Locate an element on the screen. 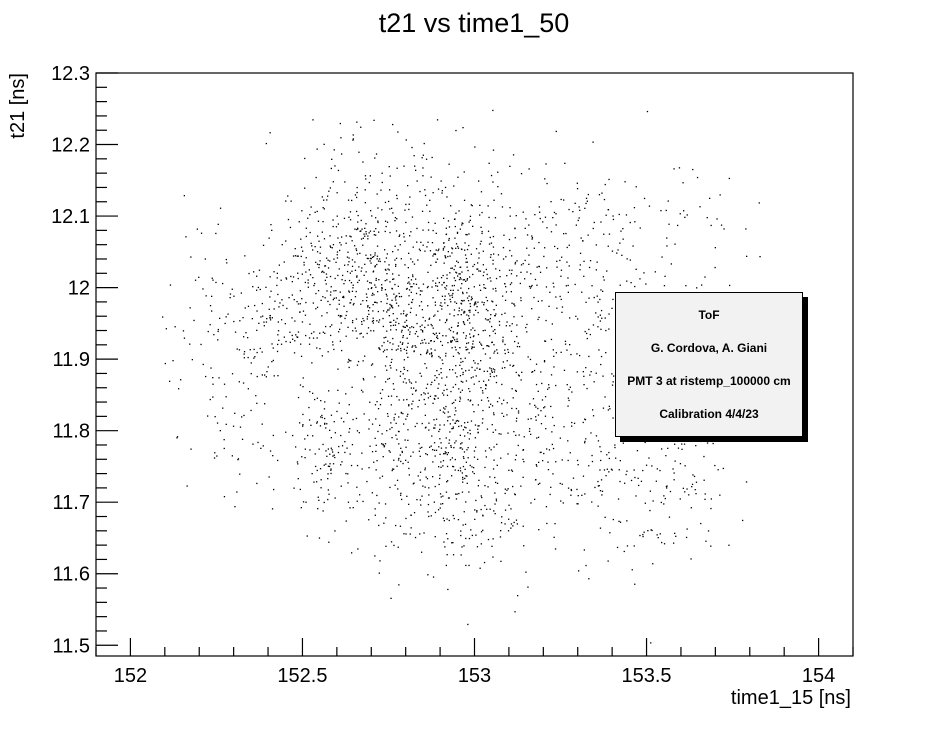  y-tick-label: 12.1 is located at coordinates (70, 217).